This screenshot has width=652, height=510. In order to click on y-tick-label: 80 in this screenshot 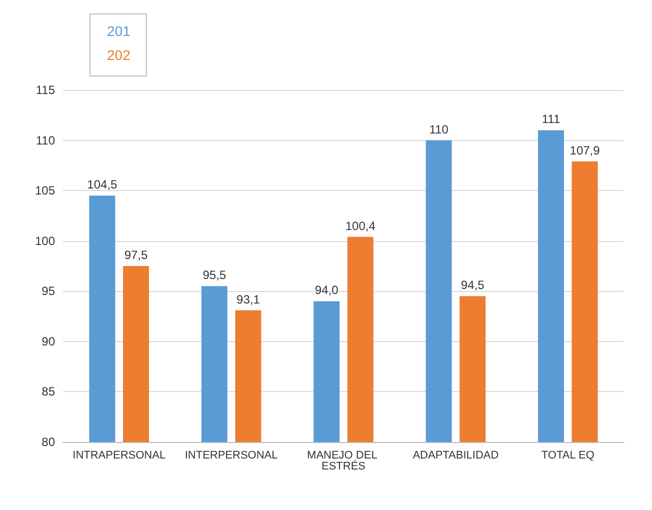, I will do `click(49, 442)`.